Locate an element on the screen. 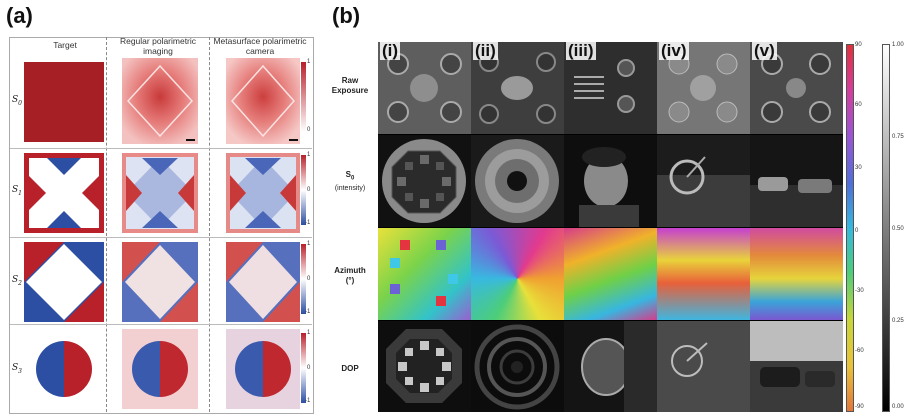 The height and width of the screenshot is (414, 917). dop-v is located at coordinates (796, 366).